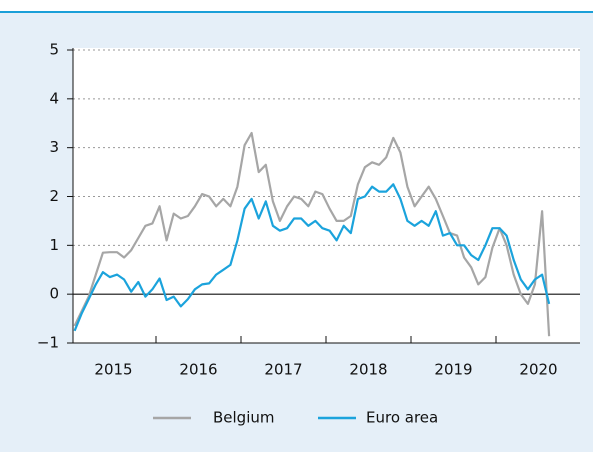 This screenshot has height=452, width=593. What do you see at coordinates (283, 370) in the screenshot?
I see `x-tick-label: 2017` at bounding box center [283, 370].